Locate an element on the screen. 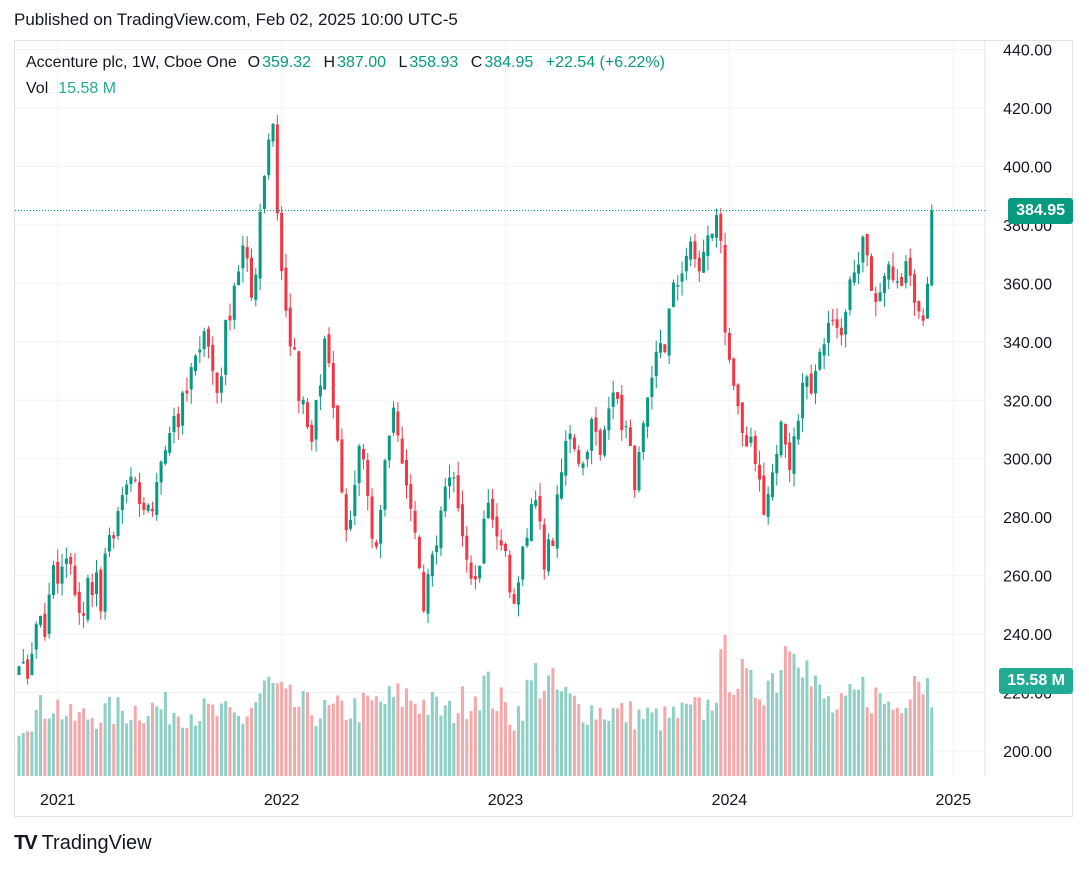 The image size is (1089, 871). volume-legend: Vol 15.58 M is located at coordinates (71, 89).